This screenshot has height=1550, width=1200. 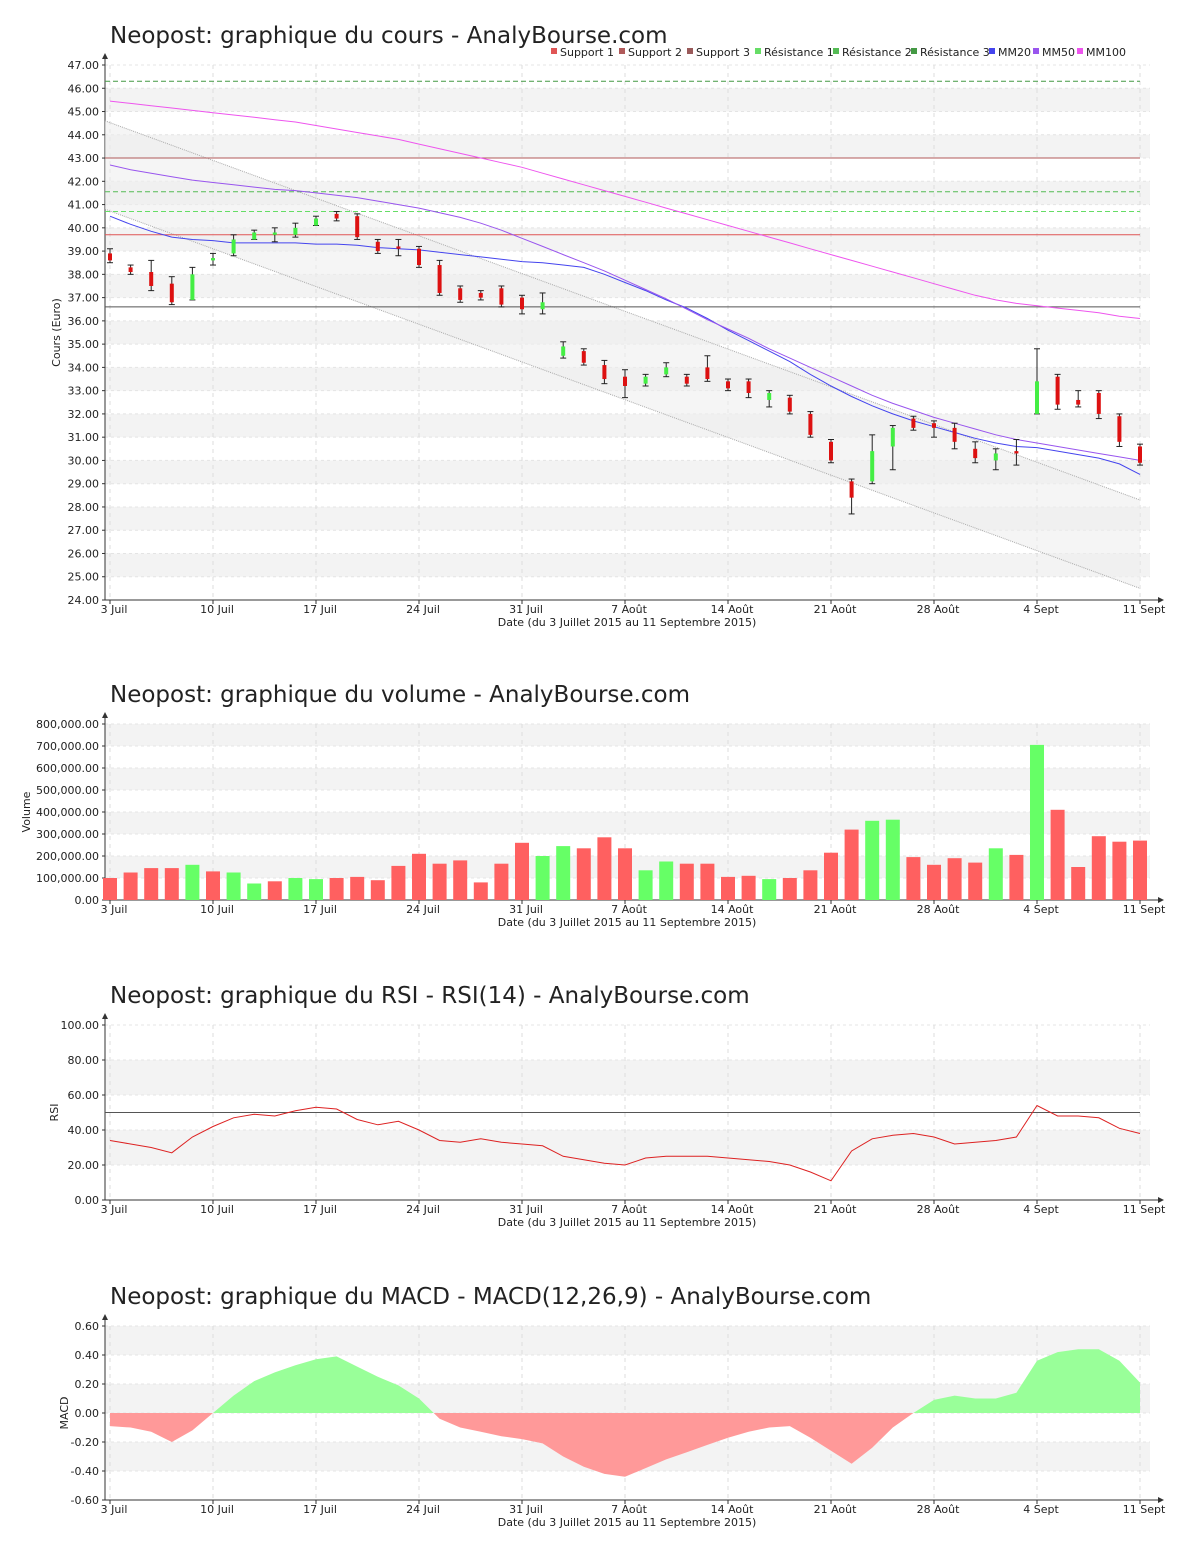 I want to click on y-tick-label: 35.00, so click(x=84, y=344).